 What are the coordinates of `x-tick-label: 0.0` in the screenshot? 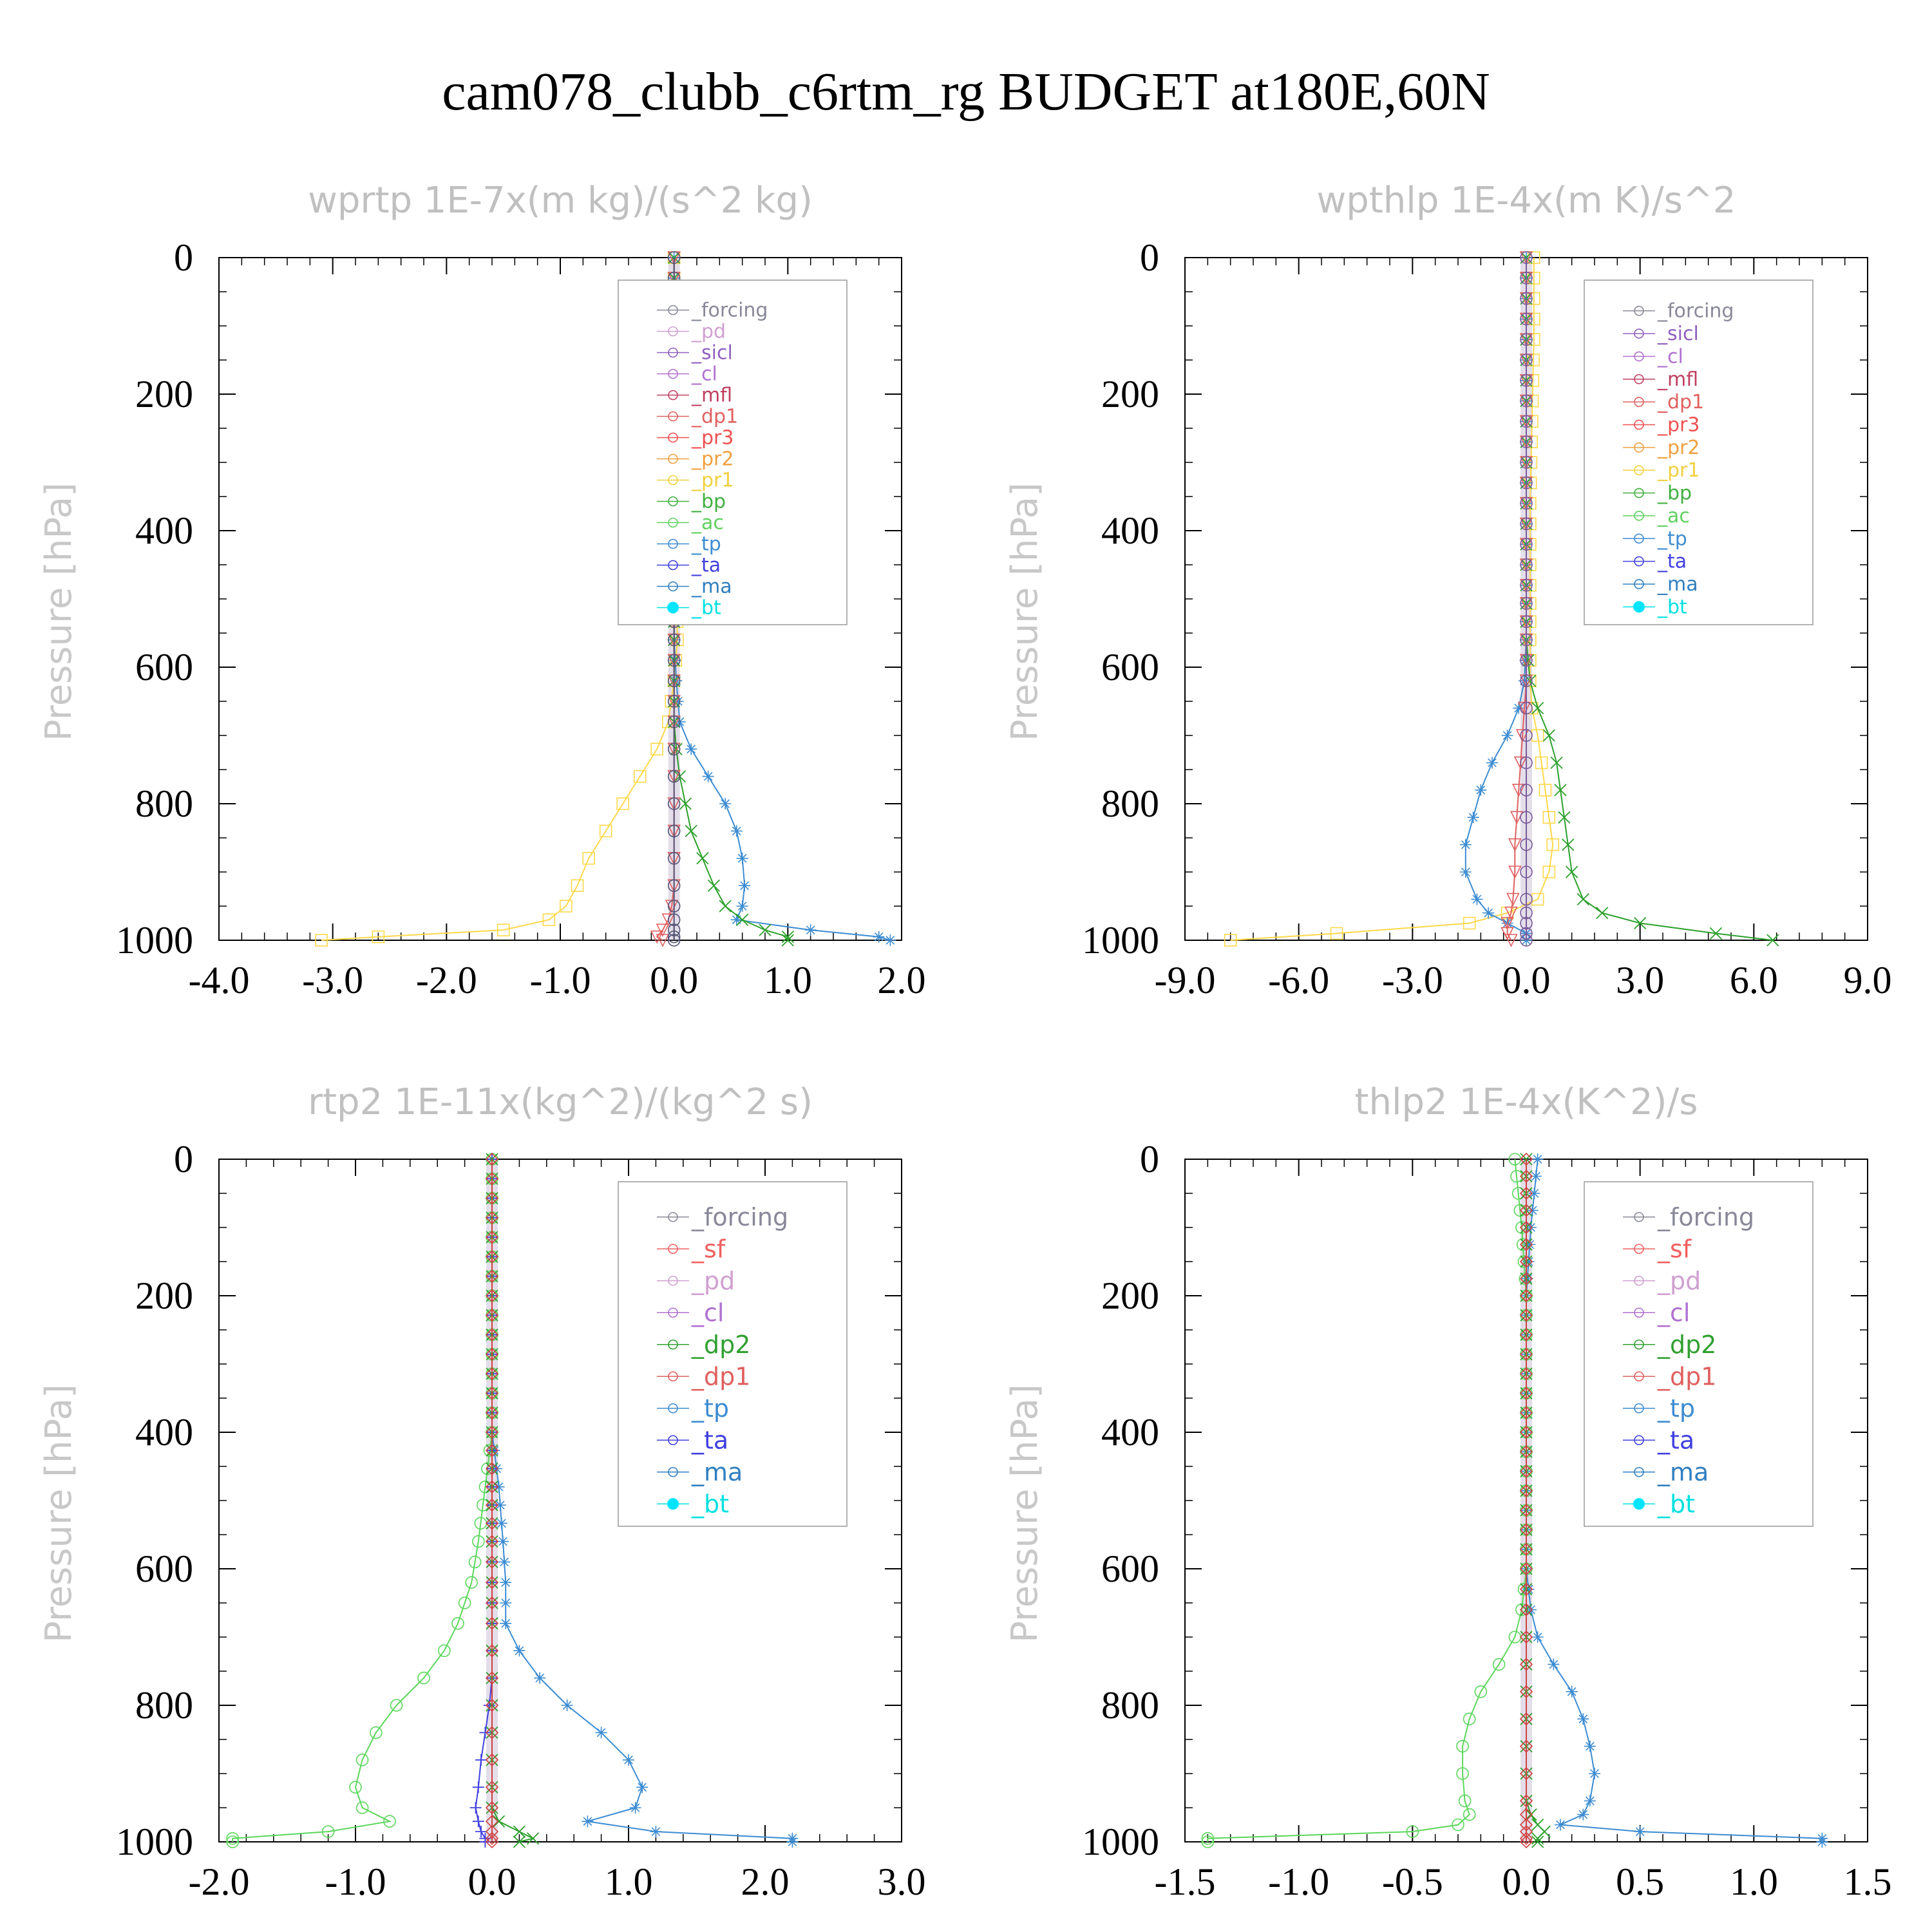 It's located at (674, 980).